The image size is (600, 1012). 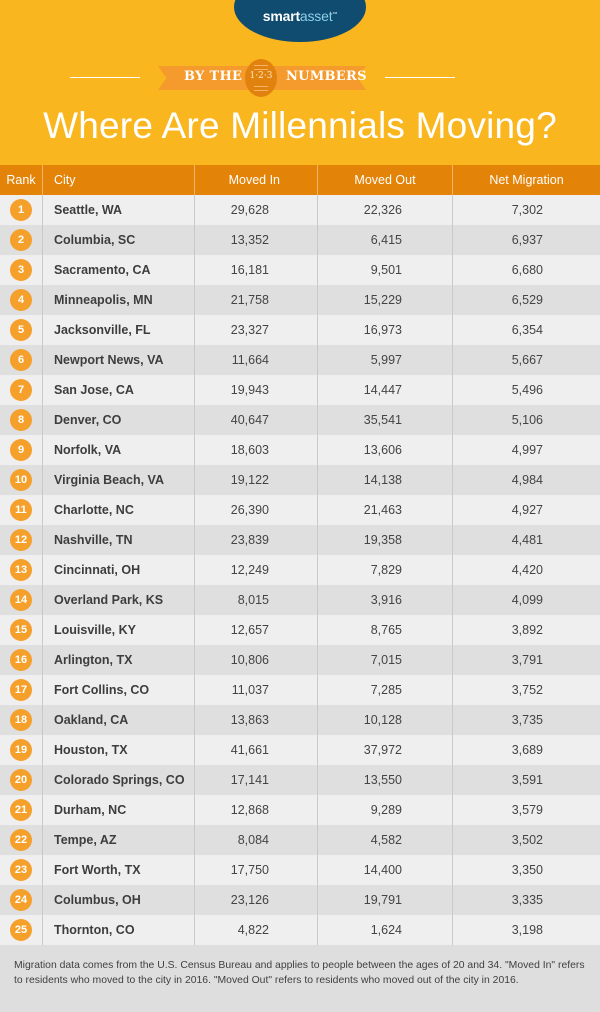 I want to click on rank-cell: 12, so click(x=21, y=540).